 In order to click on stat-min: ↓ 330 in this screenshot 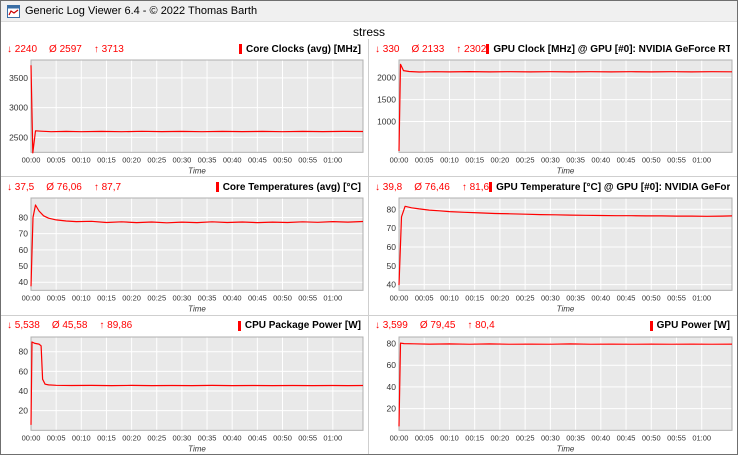, I will do `click(387, 49)`.